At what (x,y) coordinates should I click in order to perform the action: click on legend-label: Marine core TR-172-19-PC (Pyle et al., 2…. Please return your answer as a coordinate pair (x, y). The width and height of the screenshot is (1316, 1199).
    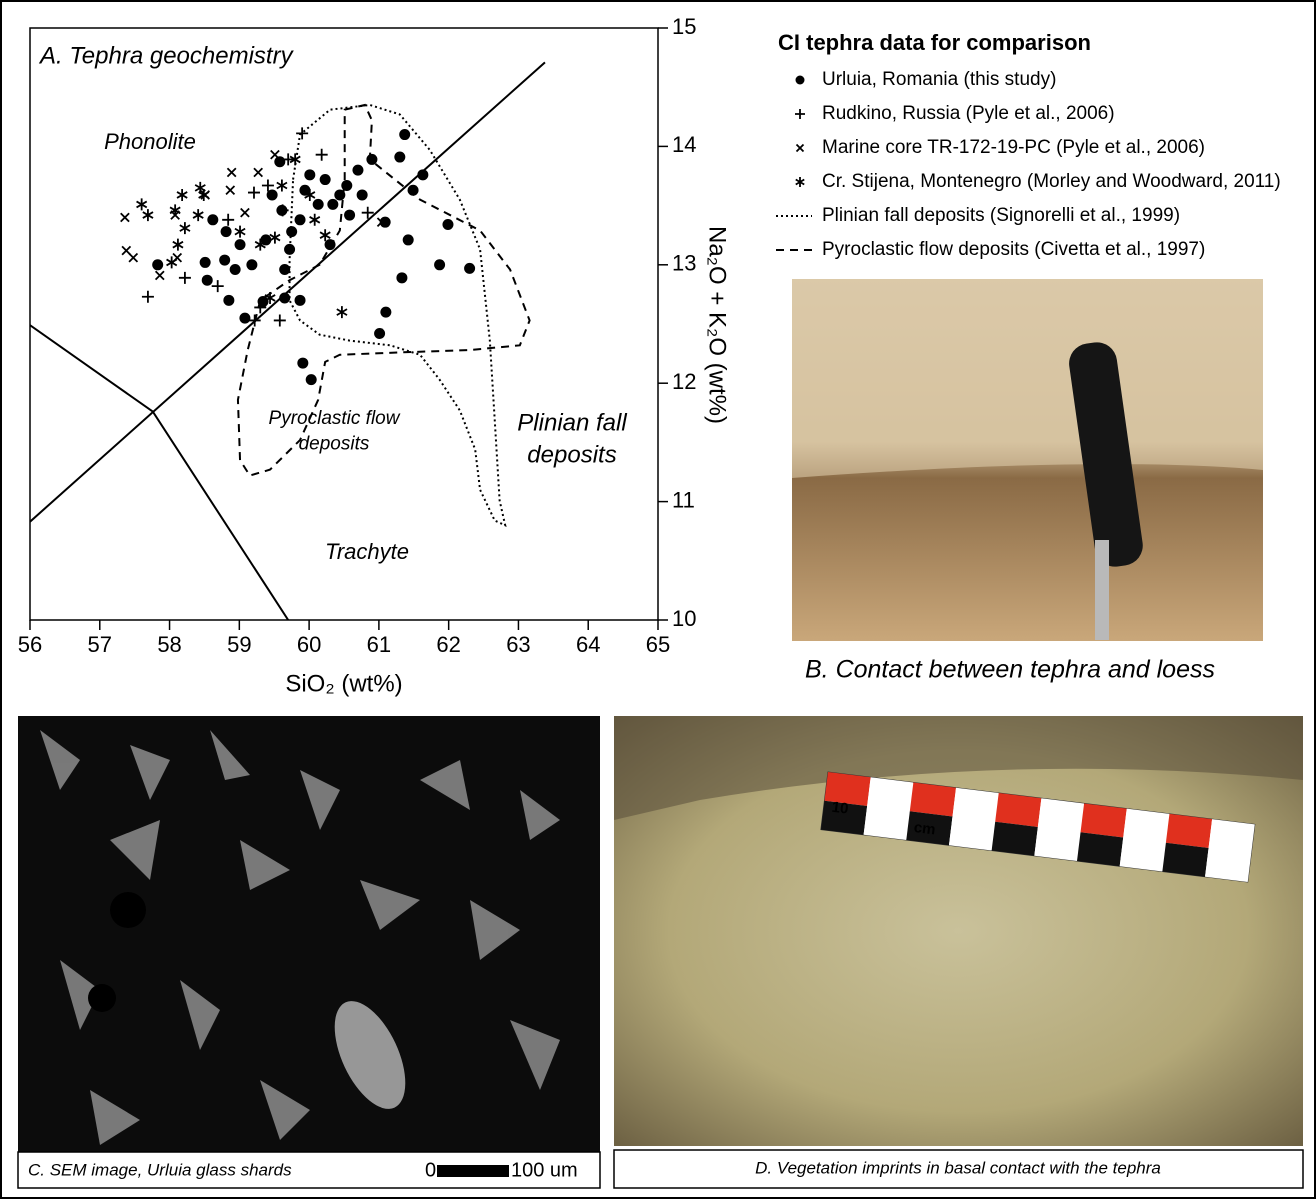
    Looking at the image, I should click on (1013, 147).